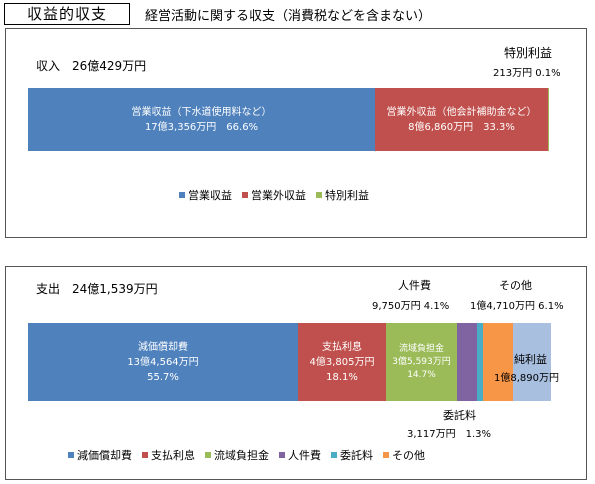 The image size is (595, 484). What do you see at coordinates (515, 285) in the screenshot?
I see `other-label: その他` at bounding box center [515, 285].